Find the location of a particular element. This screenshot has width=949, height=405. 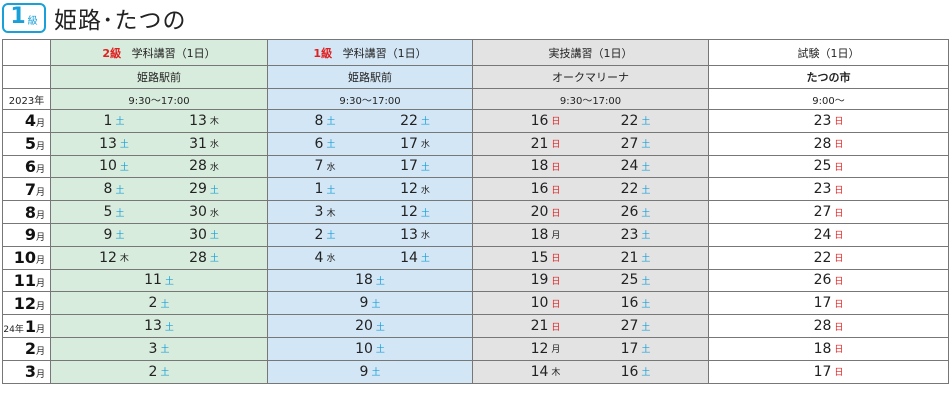

date-pair: 27 日 is located at coordinates (828, 212).